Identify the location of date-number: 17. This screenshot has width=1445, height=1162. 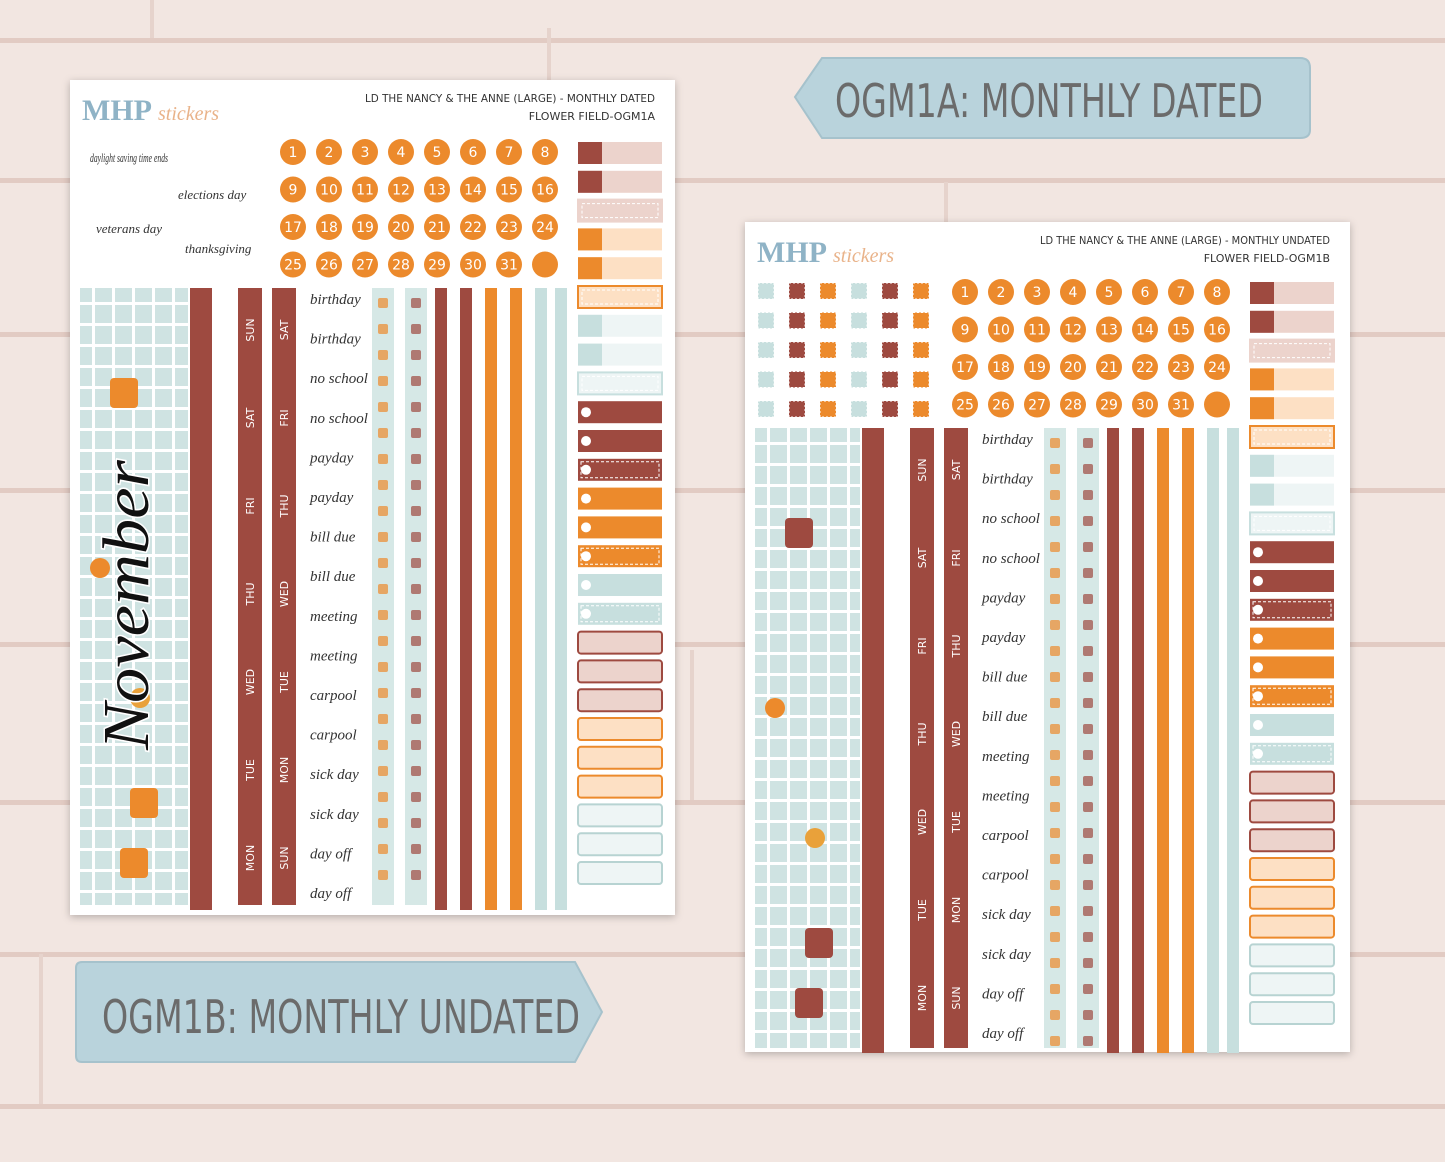
(293, 228).